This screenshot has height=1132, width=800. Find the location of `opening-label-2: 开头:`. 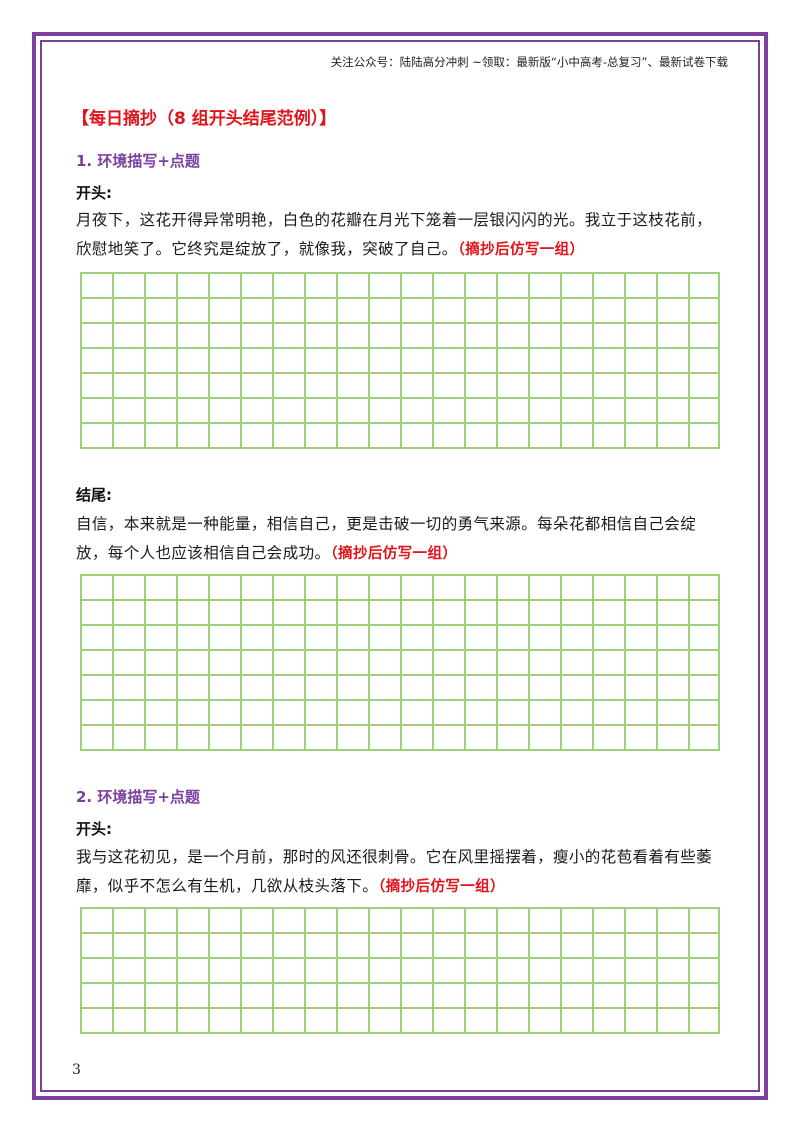

opening-label-2: 开头: is located at coordinates (94, 829).